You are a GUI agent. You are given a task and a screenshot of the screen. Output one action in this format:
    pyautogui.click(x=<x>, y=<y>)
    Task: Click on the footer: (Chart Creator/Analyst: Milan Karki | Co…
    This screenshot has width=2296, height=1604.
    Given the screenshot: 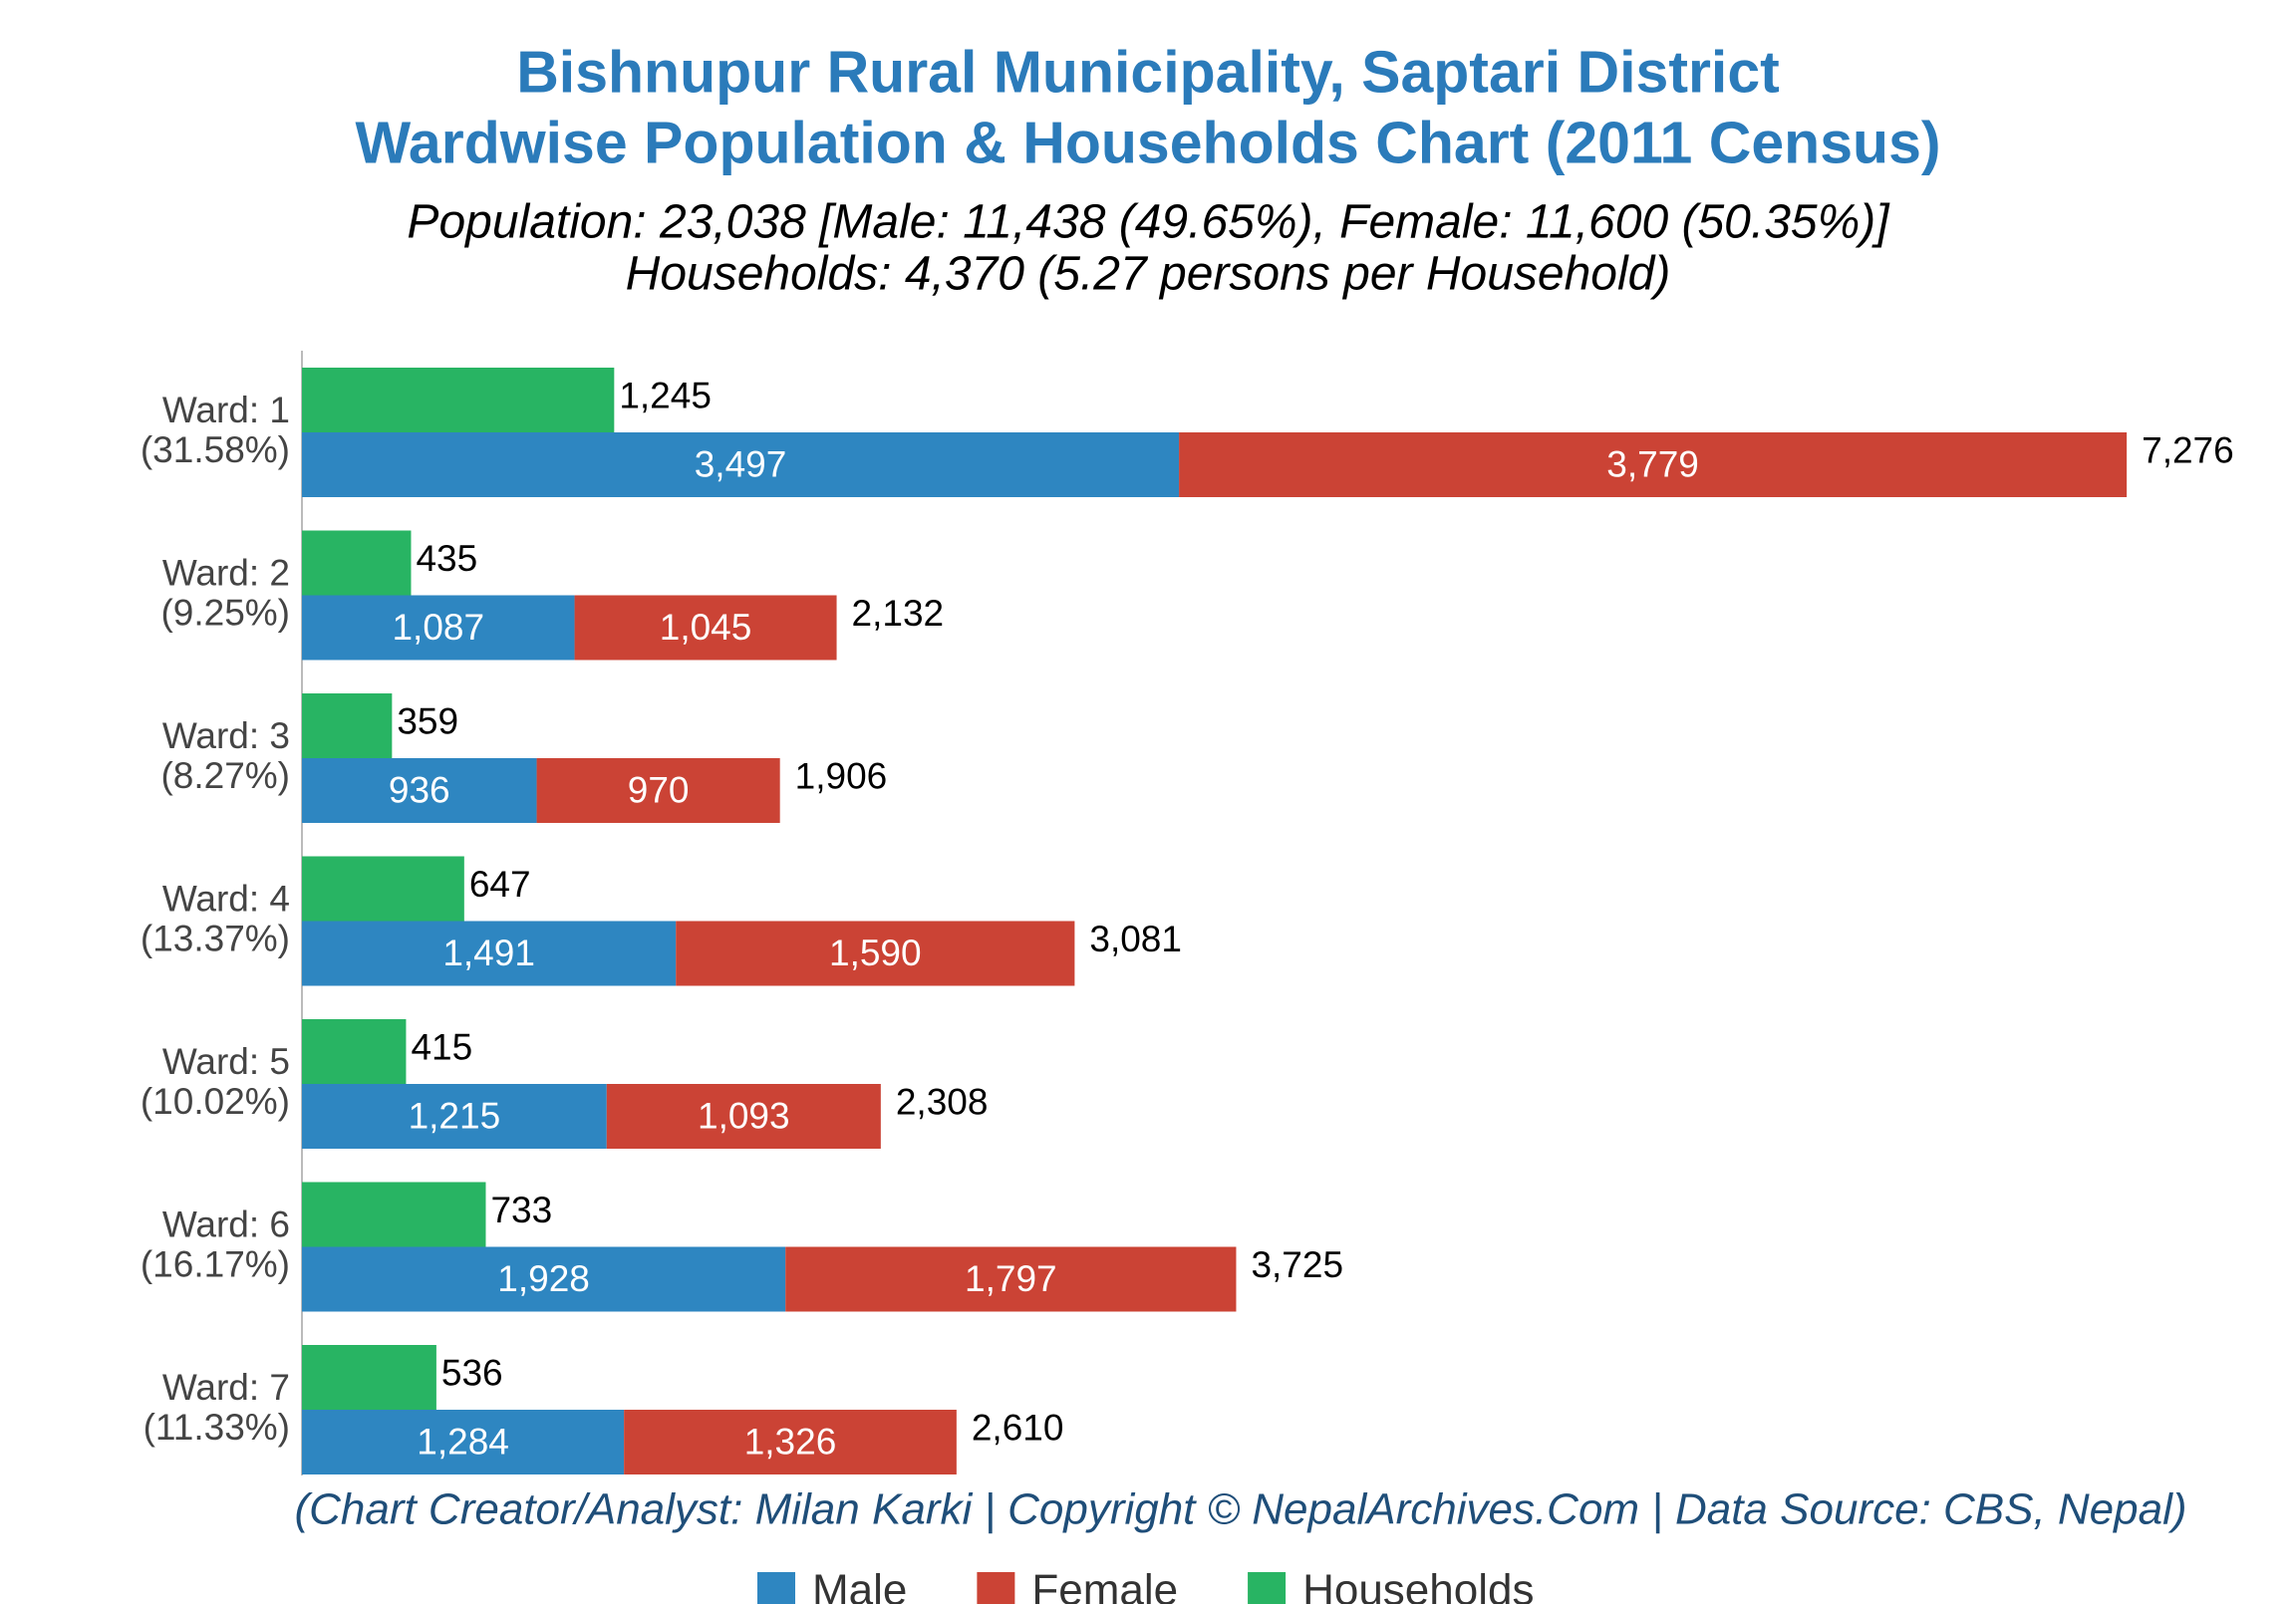 What is the action you would take?
    pyautogui.click(x=1240, y=1509)
    